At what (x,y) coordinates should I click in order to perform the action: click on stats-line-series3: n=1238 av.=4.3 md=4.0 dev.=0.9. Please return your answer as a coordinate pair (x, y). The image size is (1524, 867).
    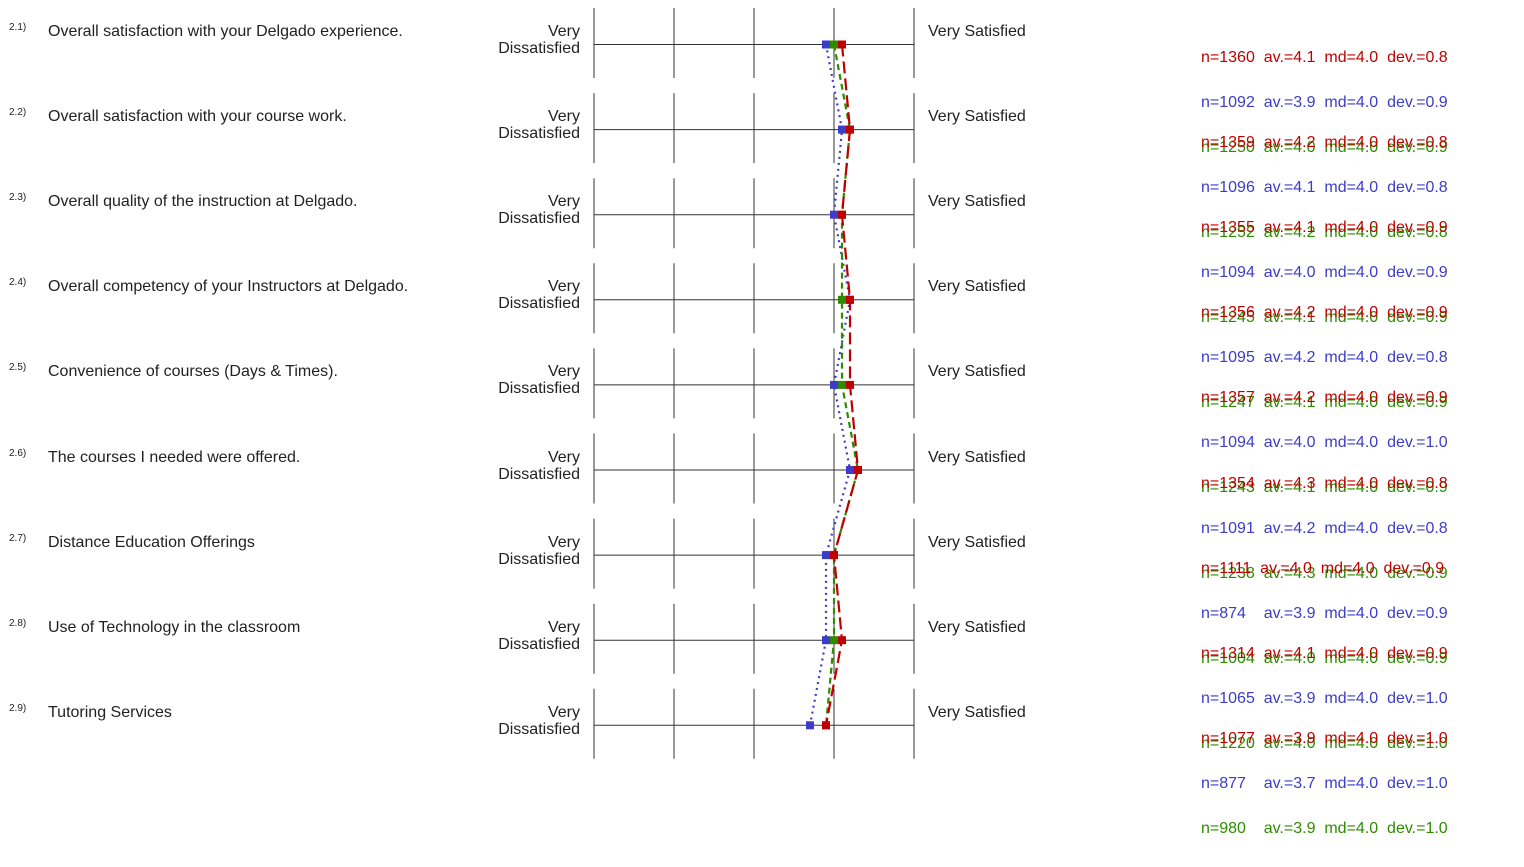
    Looking at the image, I should click on (1324, 573).